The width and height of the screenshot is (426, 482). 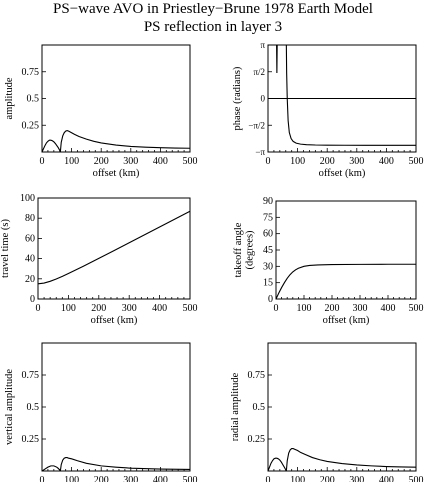 I want to click on y-tick-label: −π, so click(x=260, y=152).